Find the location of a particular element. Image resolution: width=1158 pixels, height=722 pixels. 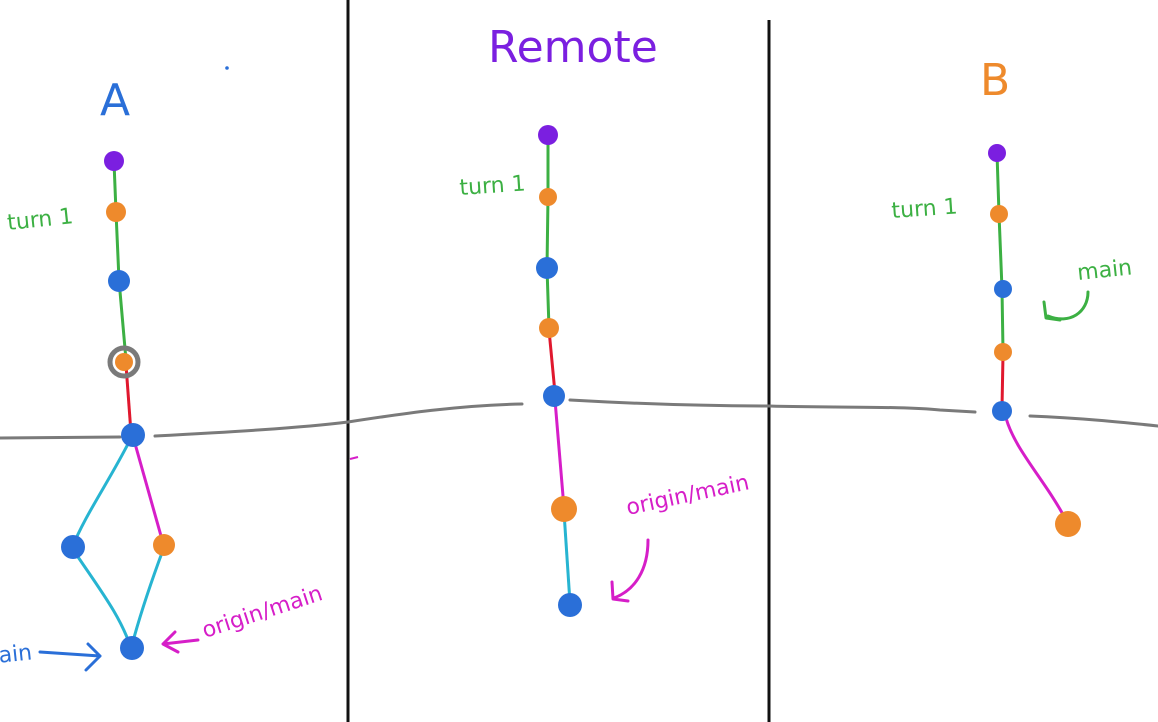

stray-mark is located at coordinates (354, 458).